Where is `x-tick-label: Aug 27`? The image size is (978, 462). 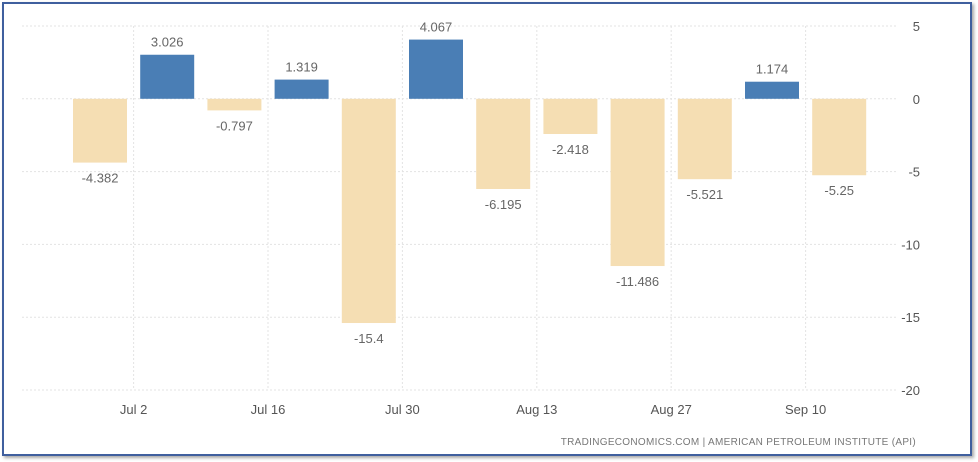 x-tick-label: Aug 27 is located at coordinates (671, 409).